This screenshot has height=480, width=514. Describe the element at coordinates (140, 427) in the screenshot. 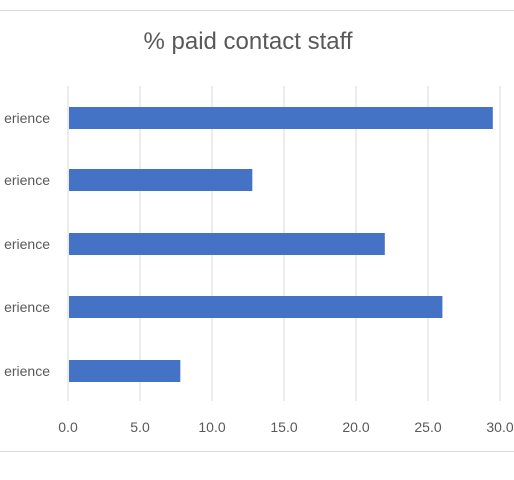

I see `x-tick-label: 5.0` at that location.